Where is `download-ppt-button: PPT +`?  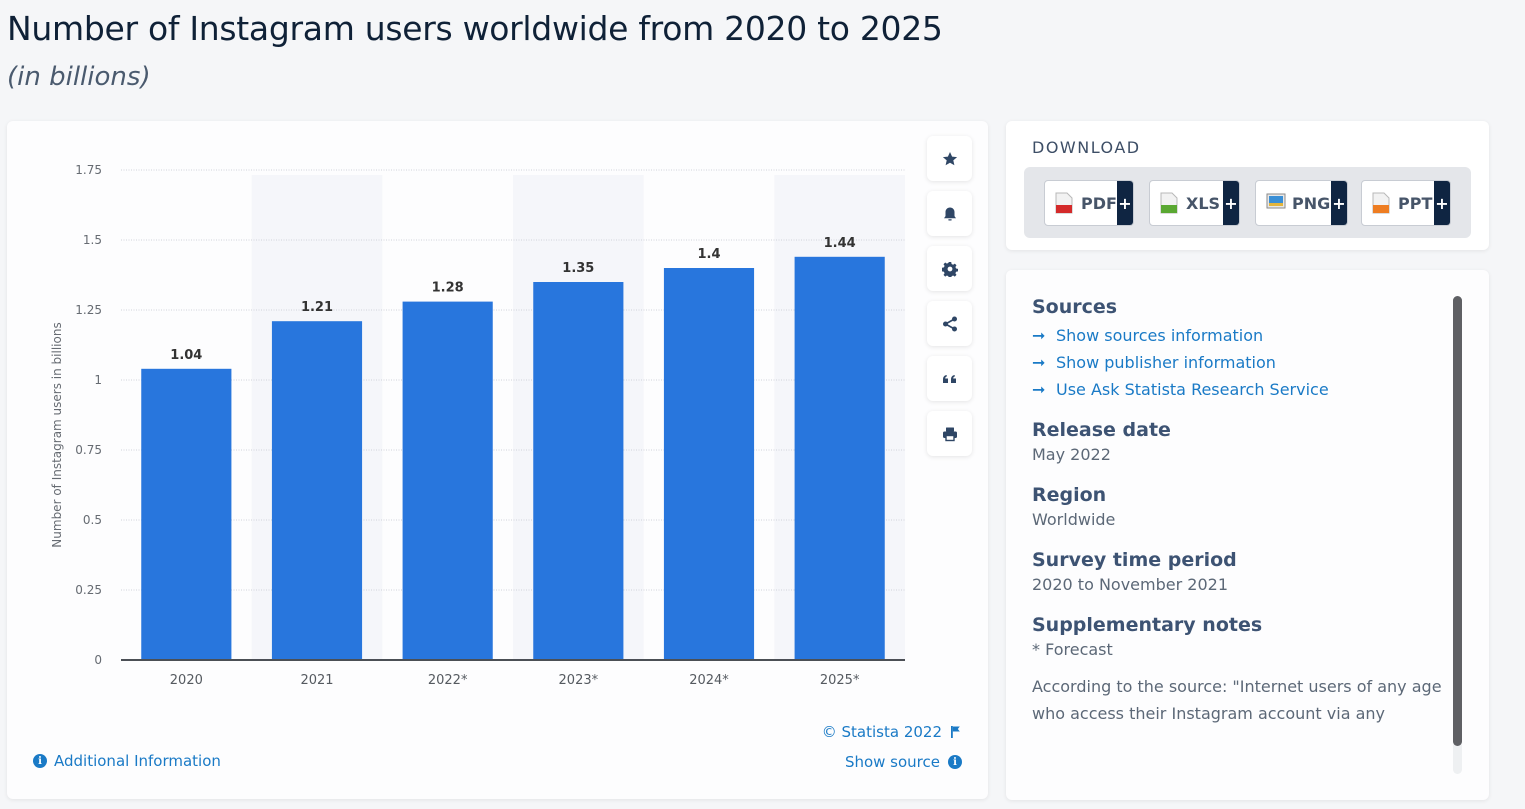 download-ppt-button: PPT + is located at coordinates (1406, 203).